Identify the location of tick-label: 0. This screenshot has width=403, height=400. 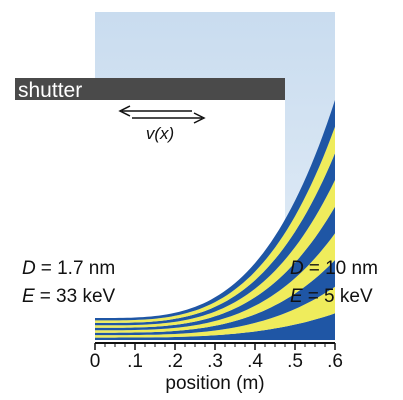
(95, 361).